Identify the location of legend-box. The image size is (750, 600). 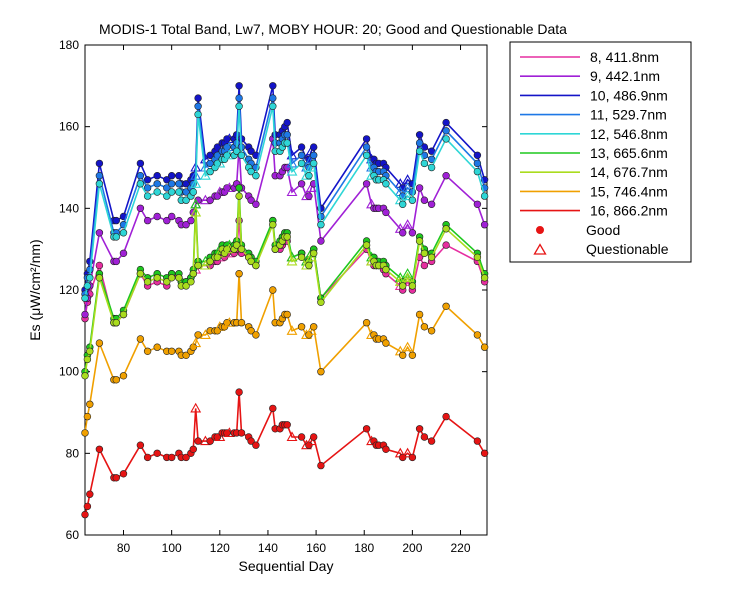
(600, 152).